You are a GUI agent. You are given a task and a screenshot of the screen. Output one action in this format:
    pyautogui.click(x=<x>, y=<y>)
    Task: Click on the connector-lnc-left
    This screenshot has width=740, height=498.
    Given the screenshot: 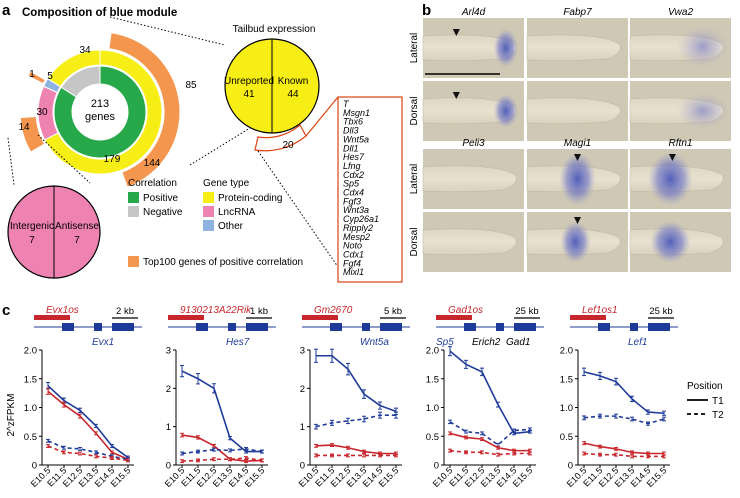 What is the action you would take?
    pyautogui.click(x=11, y=161)
    